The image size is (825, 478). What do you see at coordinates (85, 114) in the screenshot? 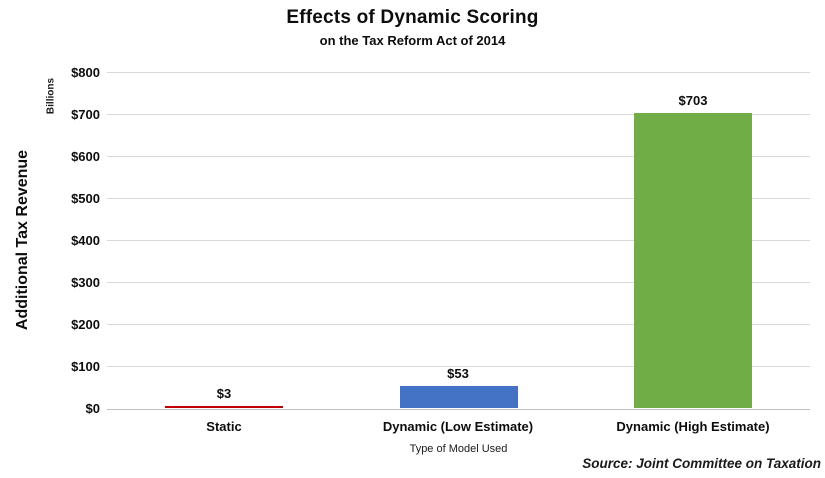
I see `y-tick-label: $700` at bounding box center [85, 114].